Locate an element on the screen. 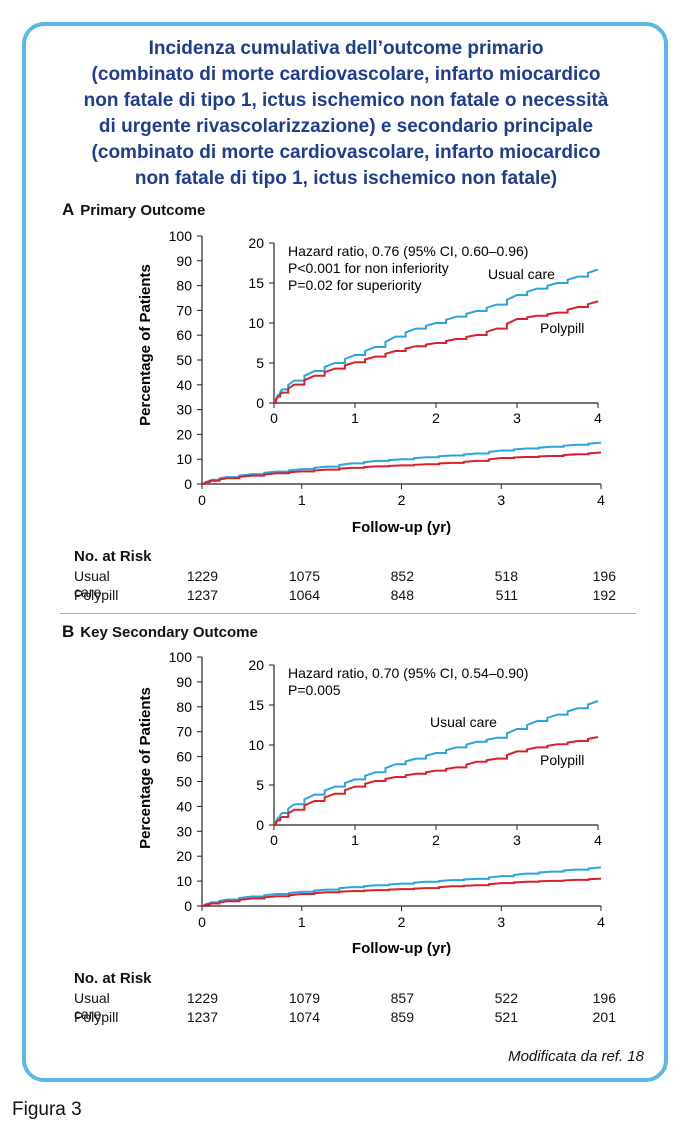 The height and width of the screenshot is (1144, 692). panel-b-y-tick-label: 30 is located at coordinates (184, 831).